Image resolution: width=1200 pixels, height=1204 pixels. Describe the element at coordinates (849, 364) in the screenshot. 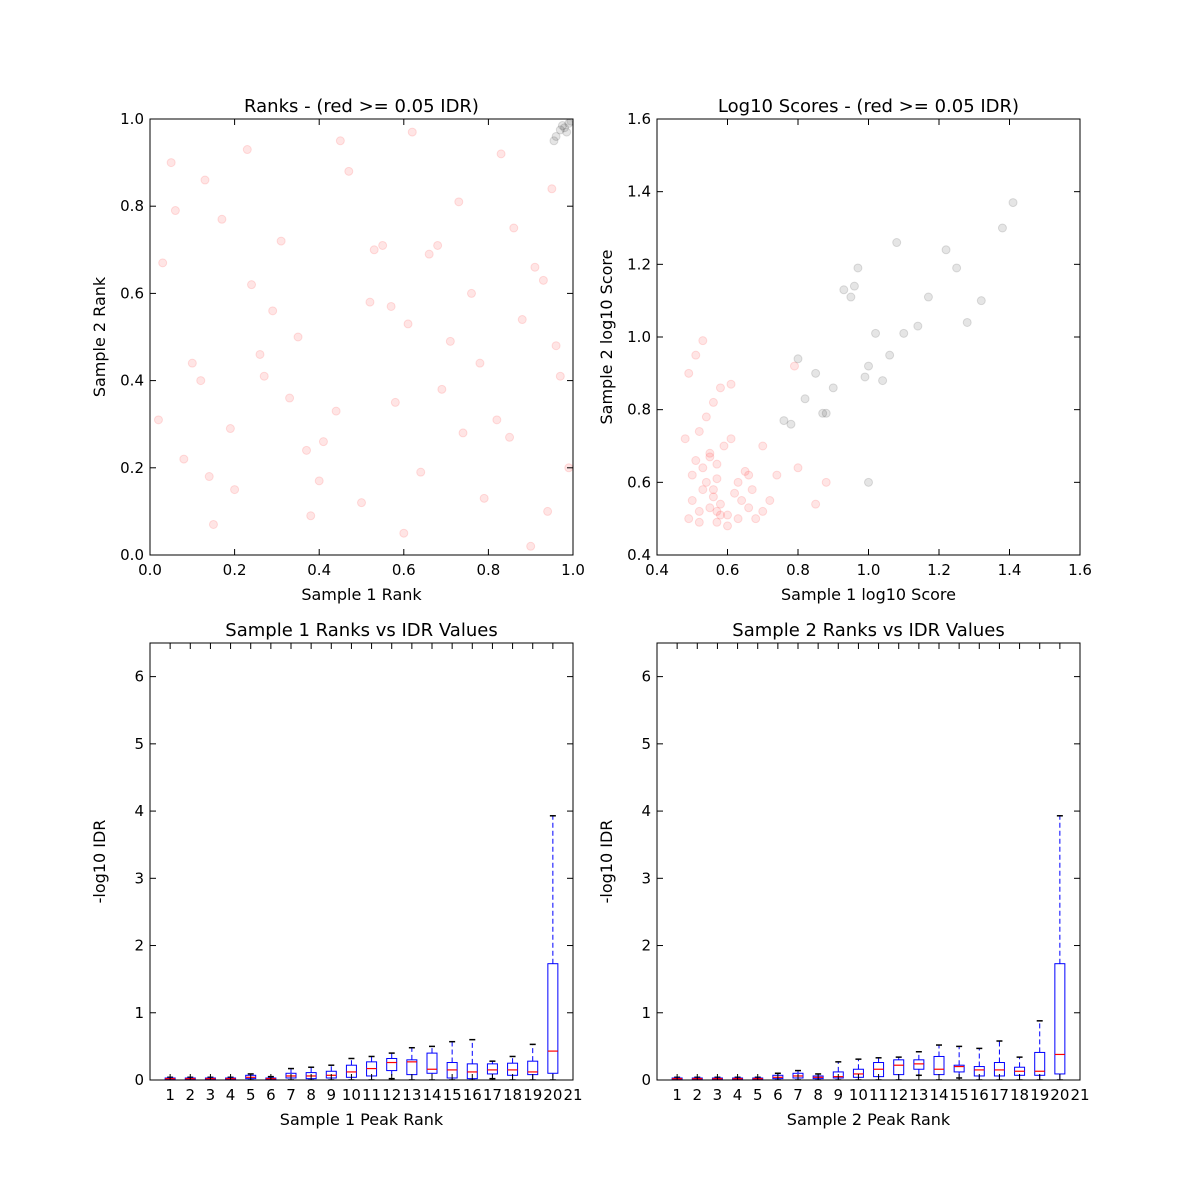

I see `plot-area` at that location.